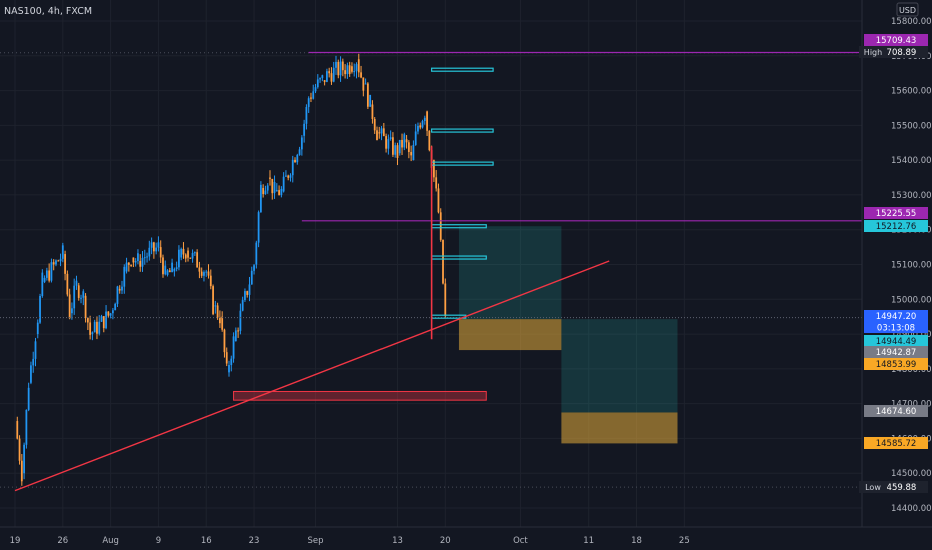 Image resolution: width=932 pixels, height=550 pixels. I want to click on position-stop-zone, so click(619, 428).